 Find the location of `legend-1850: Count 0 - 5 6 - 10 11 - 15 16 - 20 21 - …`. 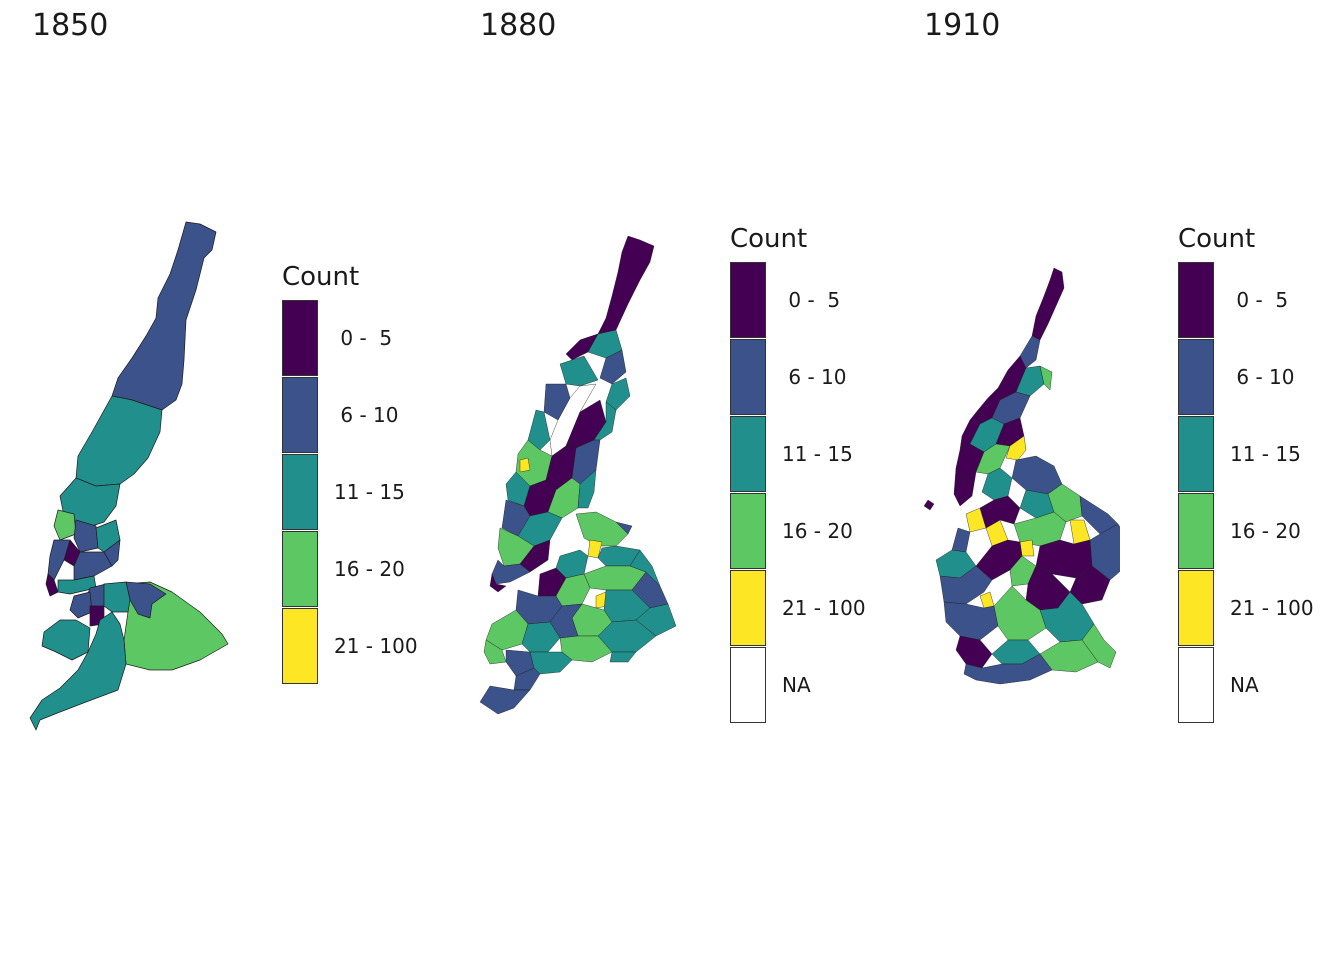

legend-1850: Count 0 - 5 6 - 10 11 - 15 16 - 20 21 - … is located at coordinates (350, 473).